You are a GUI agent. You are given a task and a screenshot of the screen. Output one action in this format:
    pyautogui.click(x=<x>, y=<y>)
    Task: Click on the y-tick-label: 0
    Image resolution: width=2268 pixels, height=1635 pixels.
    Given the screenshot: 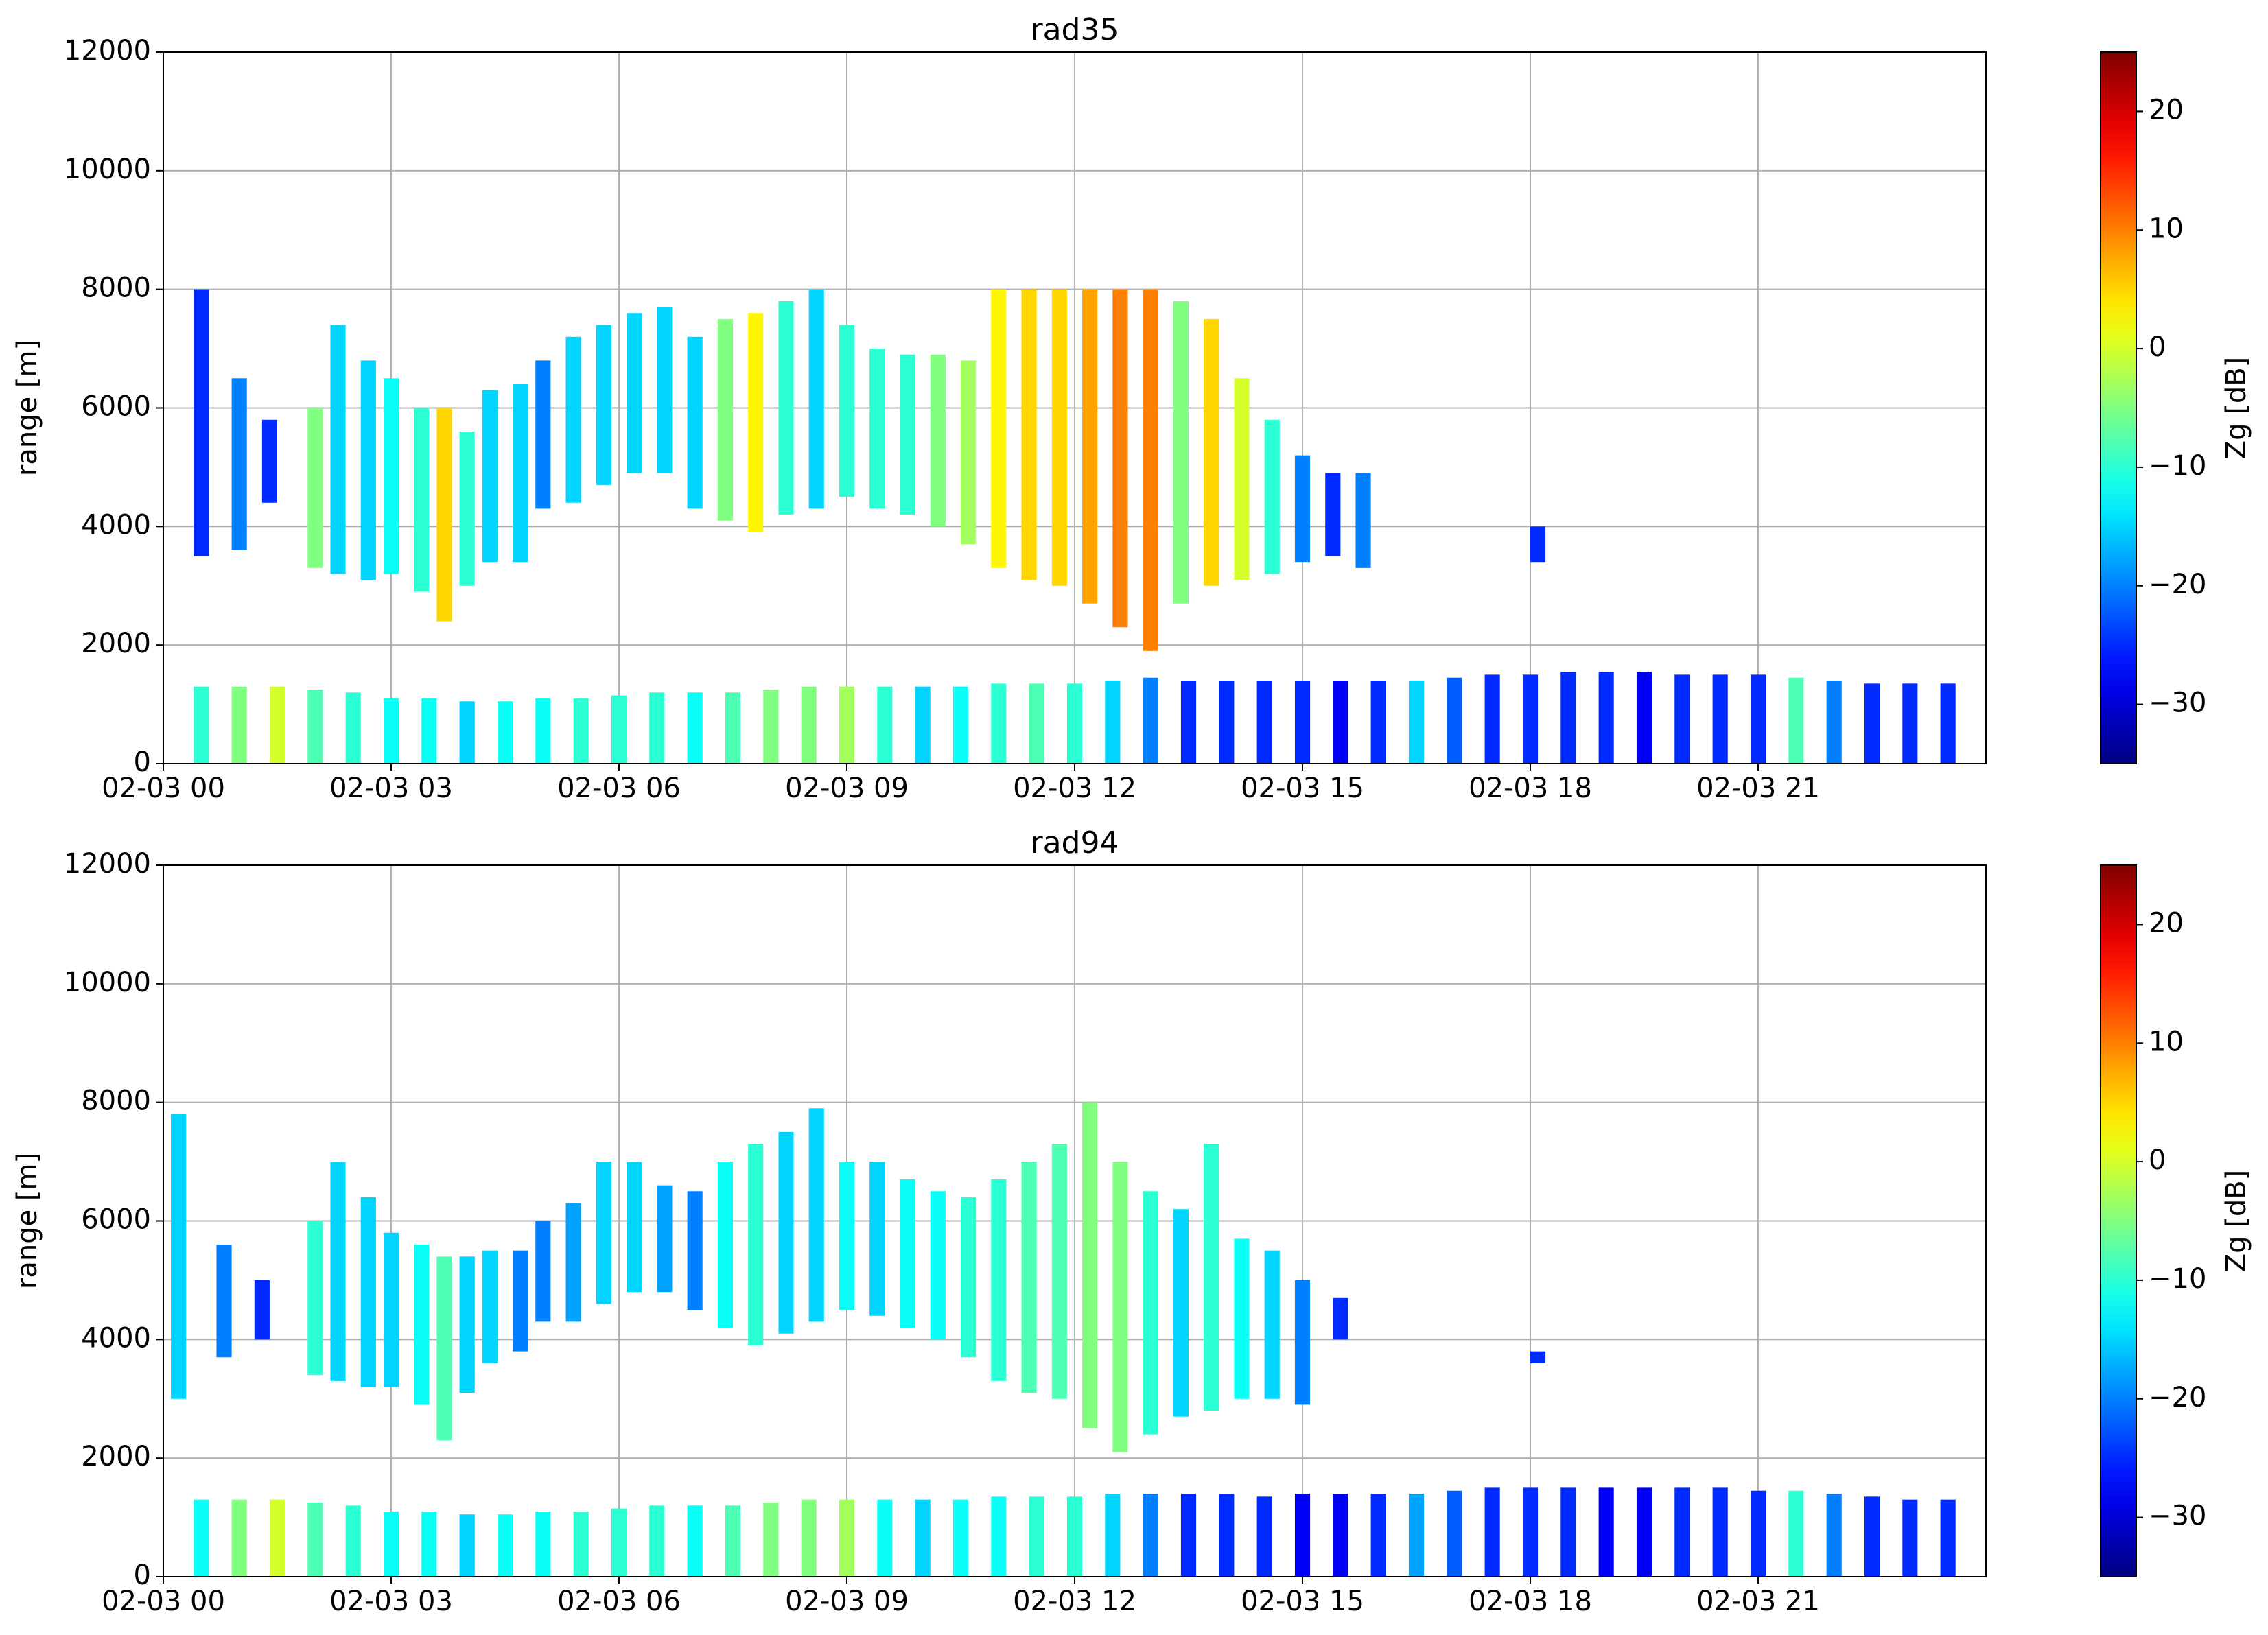 What is the action you would take?
    pyautogui.click(x=142, y=1575)
    